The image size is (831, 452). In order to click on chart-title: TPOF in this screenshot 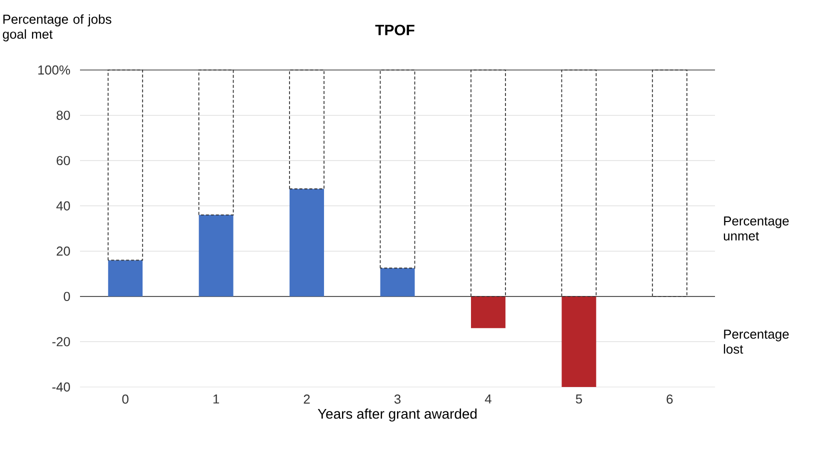, I will do `click(394, 30)`.